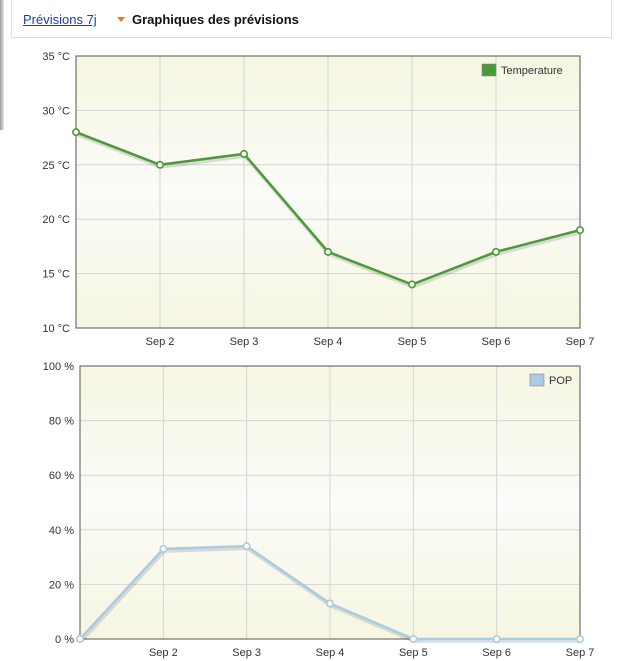 This screenshot has height=661, width=624. Describe the element at coordinates (560, 381) in the screenshot. I see `legend-label: POP` at that location.